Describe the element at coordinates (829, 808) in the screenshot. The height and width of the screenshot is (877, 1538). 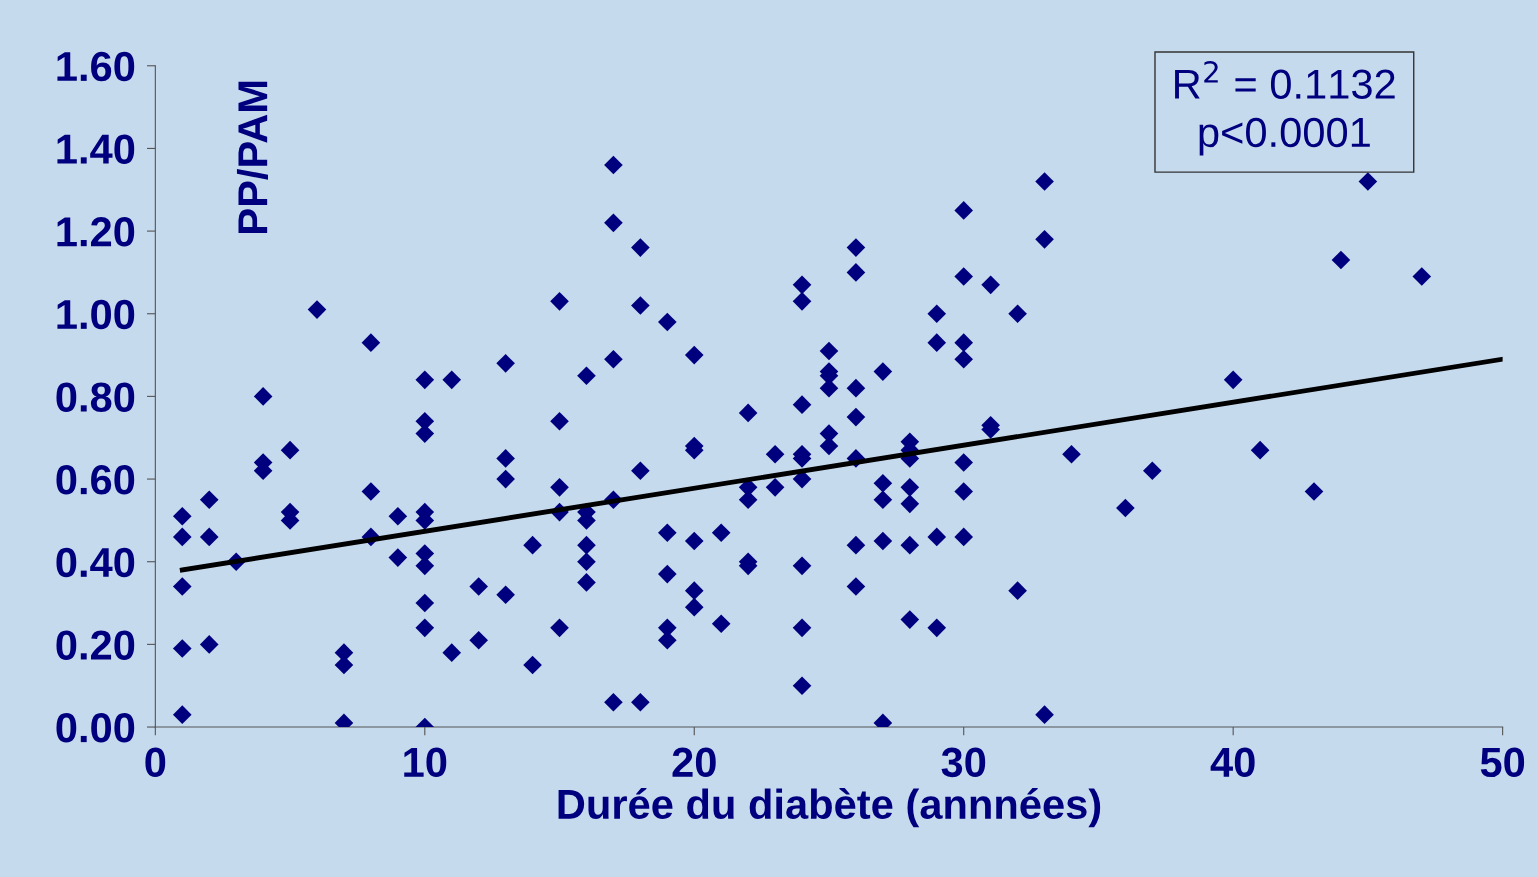
I see `x-axis-title: Durée du diabète (annnées)` at that location.